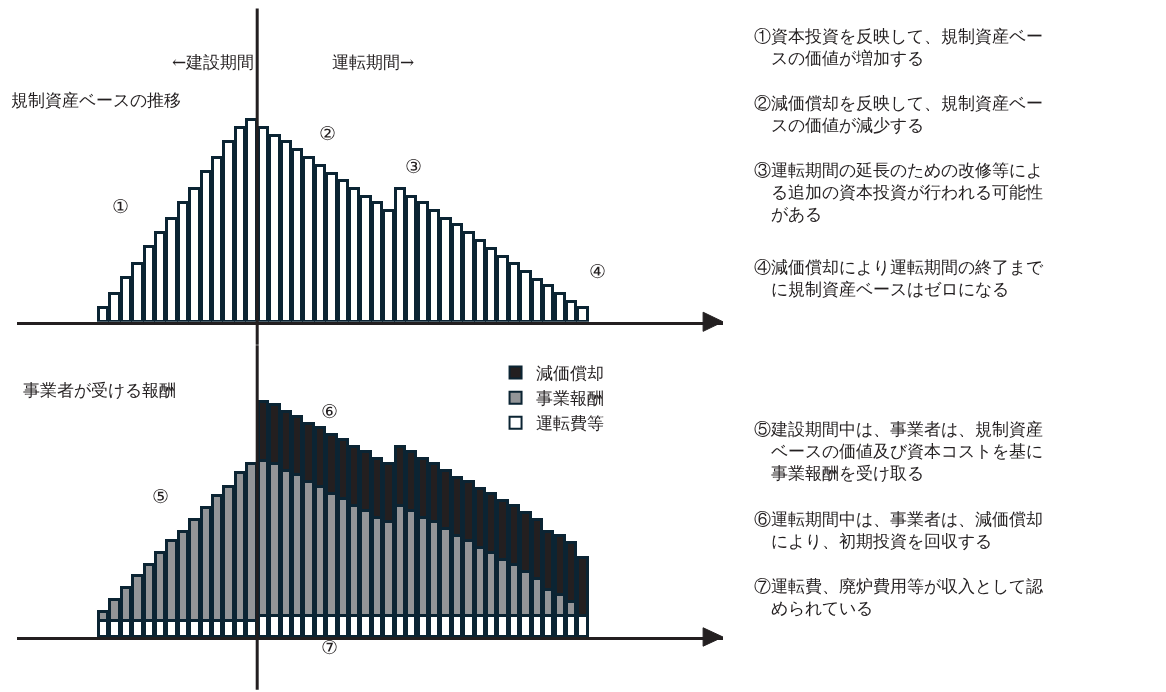  I want to click on text: ←建設期間, so click(213, 62).